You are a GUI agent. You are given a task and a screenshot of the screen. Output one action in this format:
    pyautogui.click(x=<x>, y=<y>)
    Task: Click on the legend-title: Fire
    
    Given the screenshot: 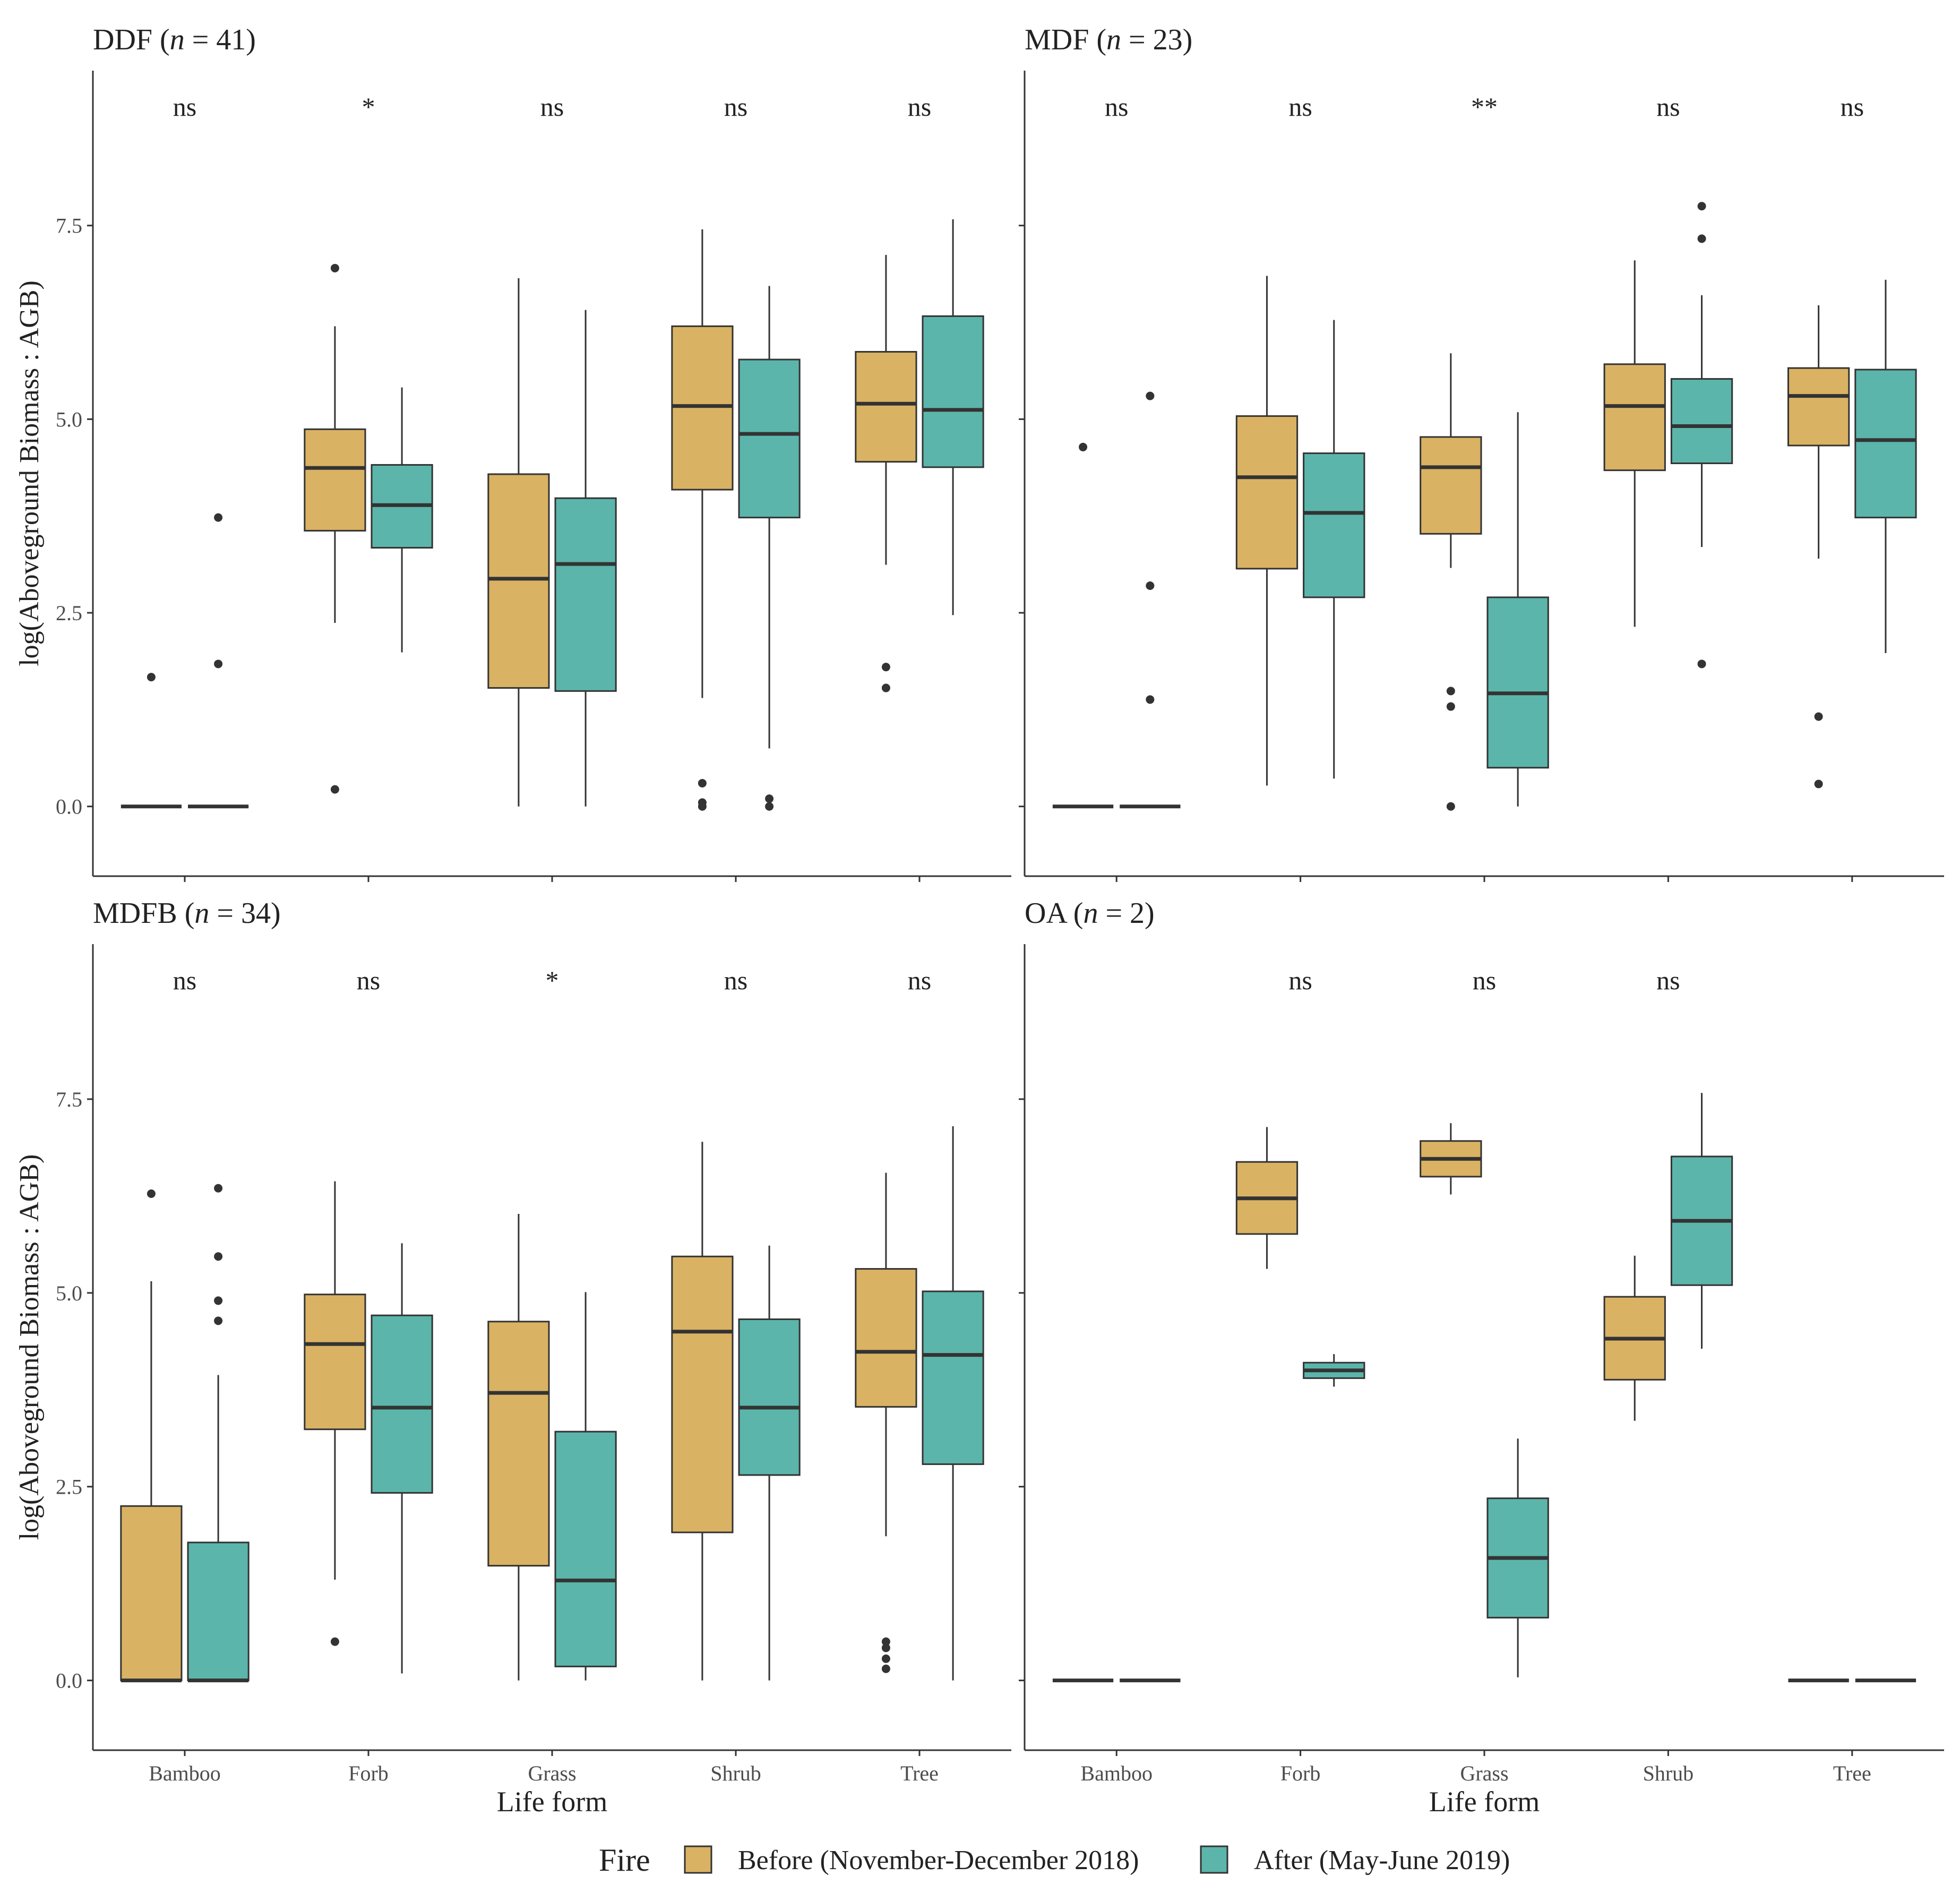 What is the action you would take?
    pyautogui.click(x=625, y=1861)
    